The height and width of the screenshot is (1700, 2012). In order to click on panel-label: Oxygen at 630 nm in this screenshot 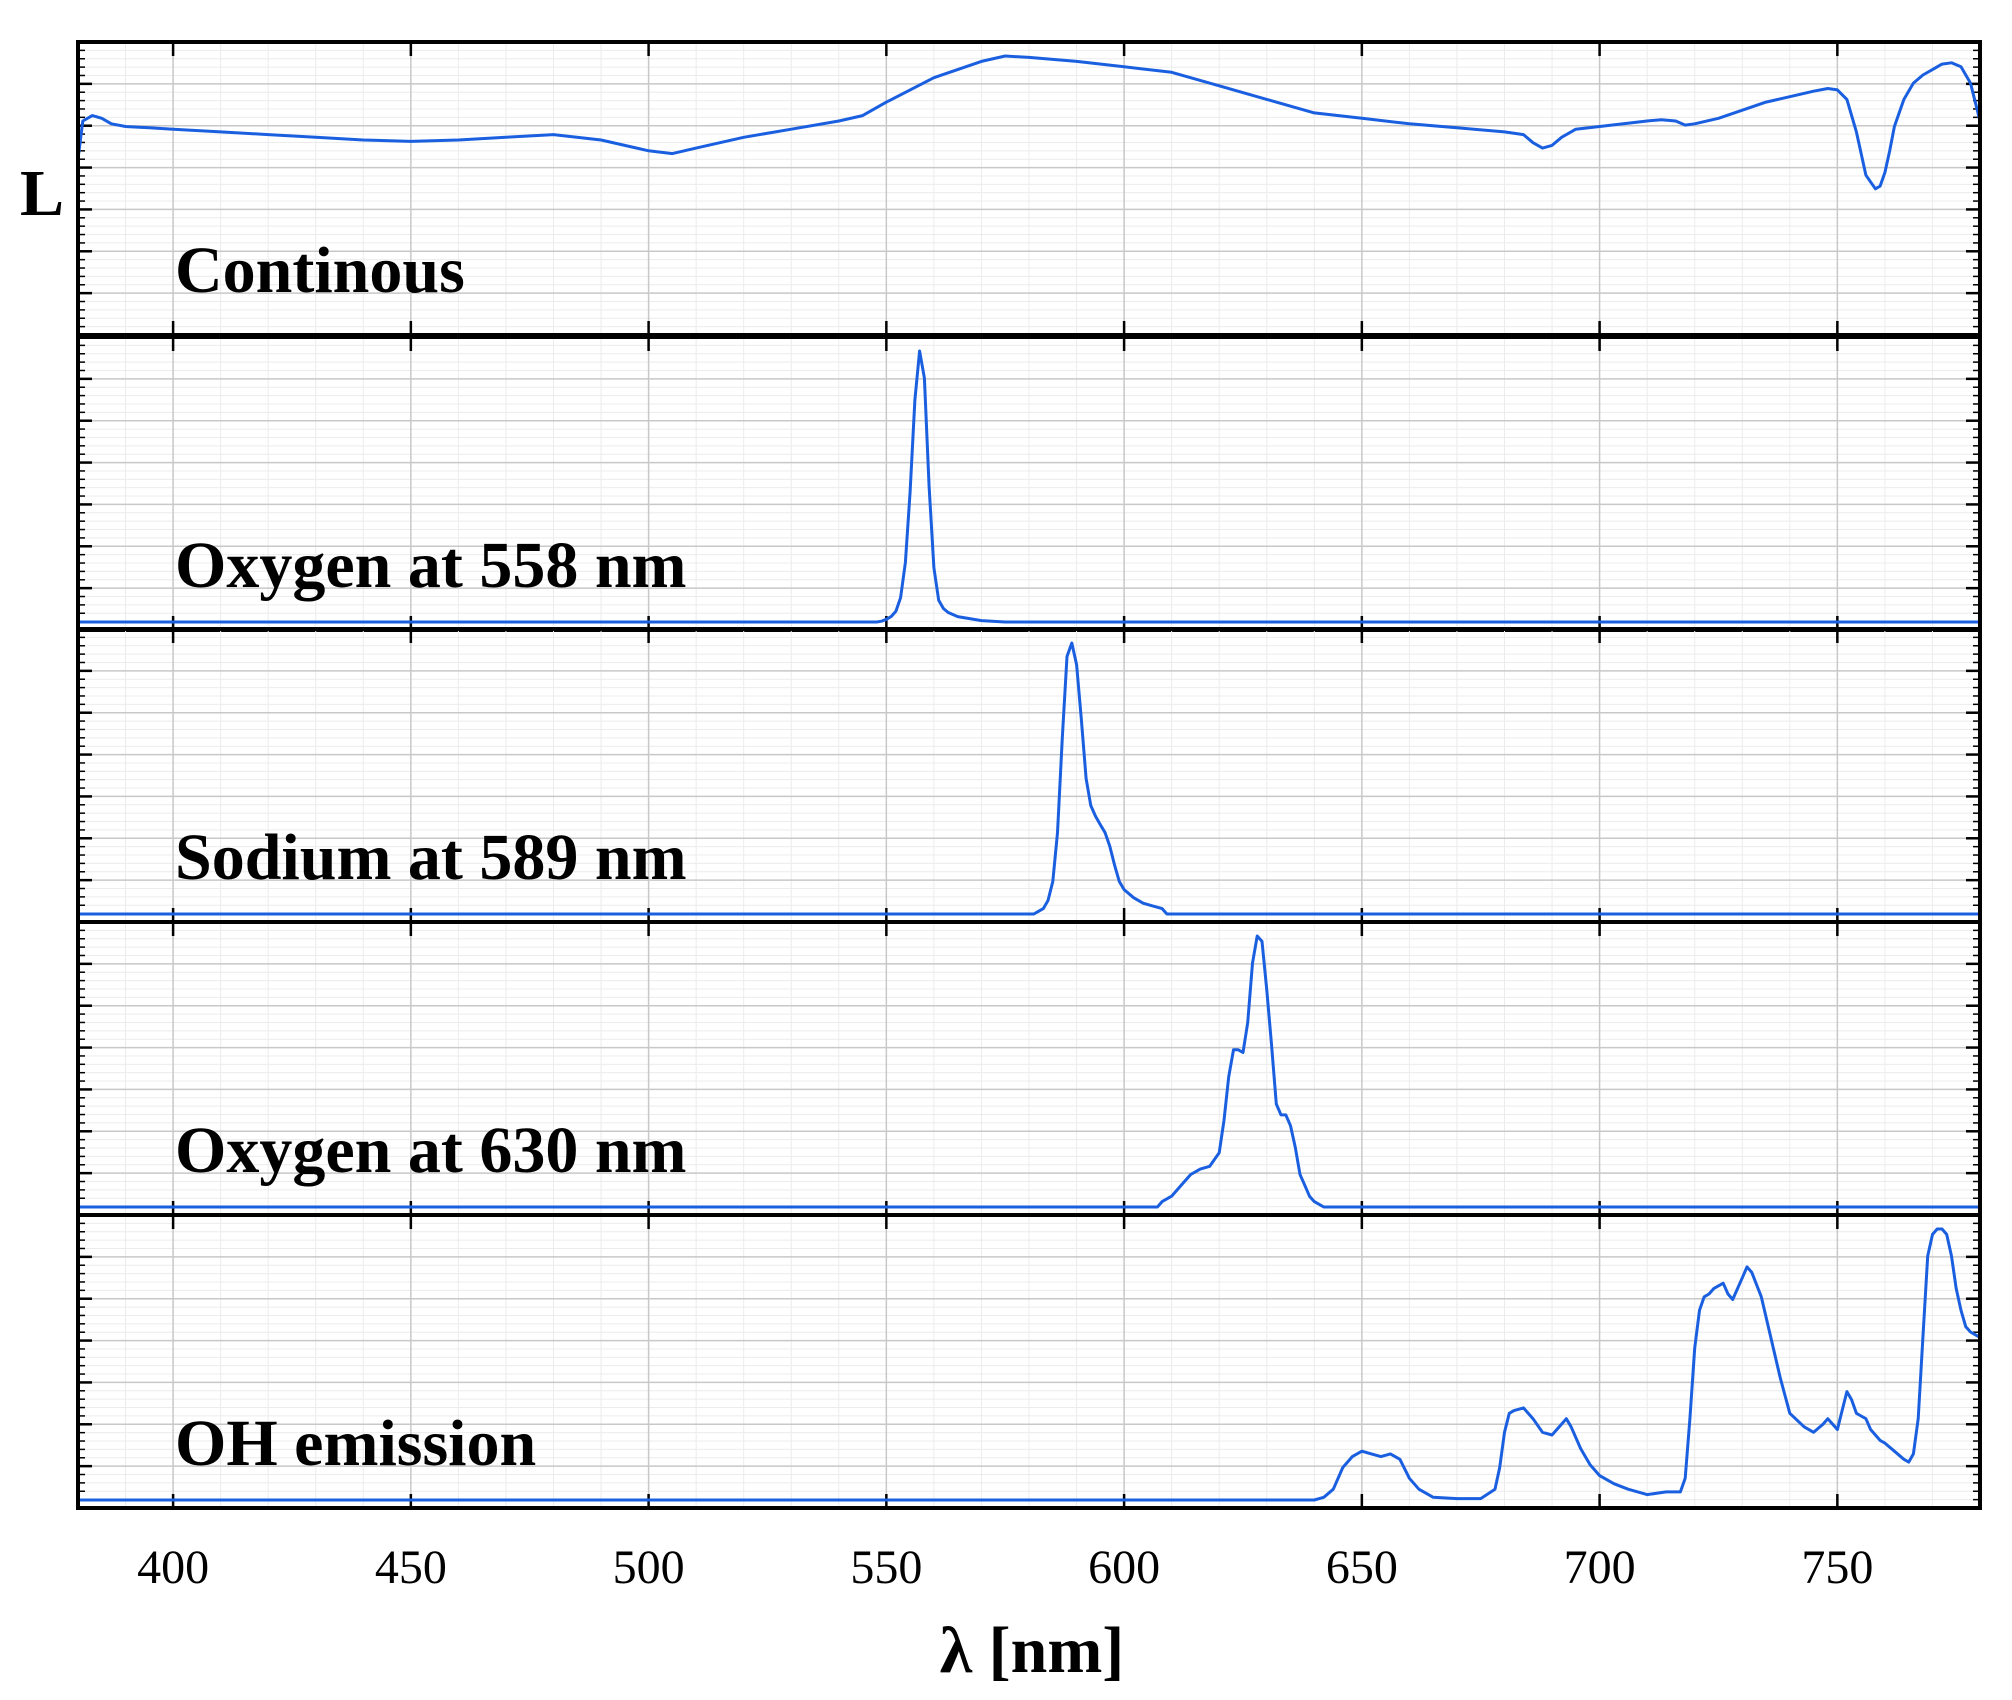, I will do `click(431, 1150)`.